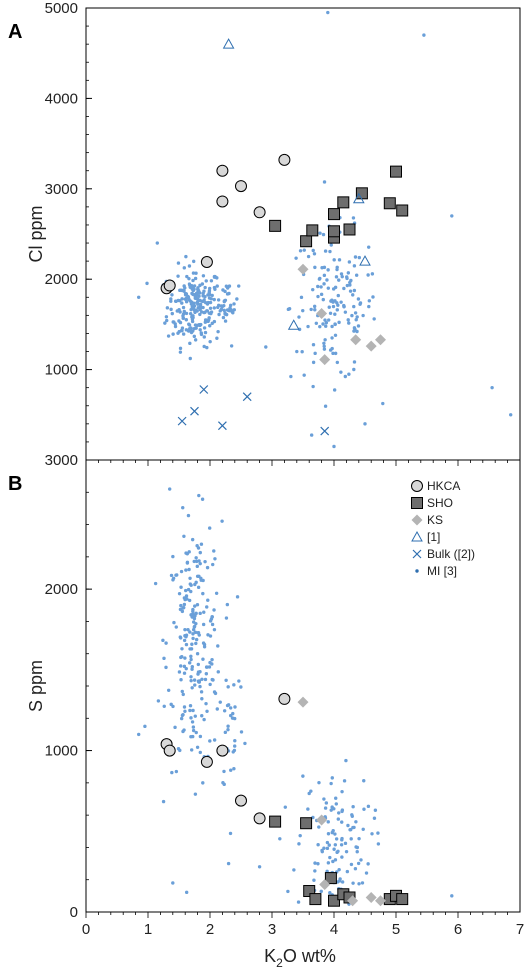 This screenshot has height=975, width=526. What do you see at coordinates (443, 554) in the screenshot?
I see `legend-item: Bulk ([2])` at bounding box center [443, 554].